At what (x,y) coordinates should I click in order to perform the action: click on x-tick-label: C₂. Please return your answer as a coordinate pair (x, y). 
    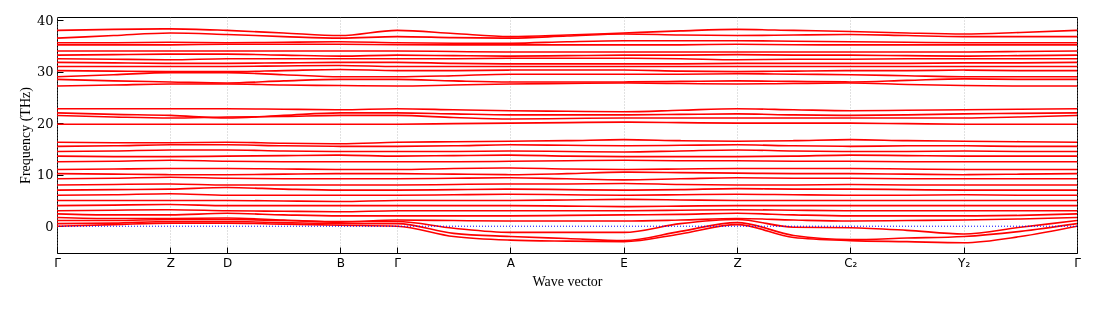
    Looking at the image, I should click on (851, 262).